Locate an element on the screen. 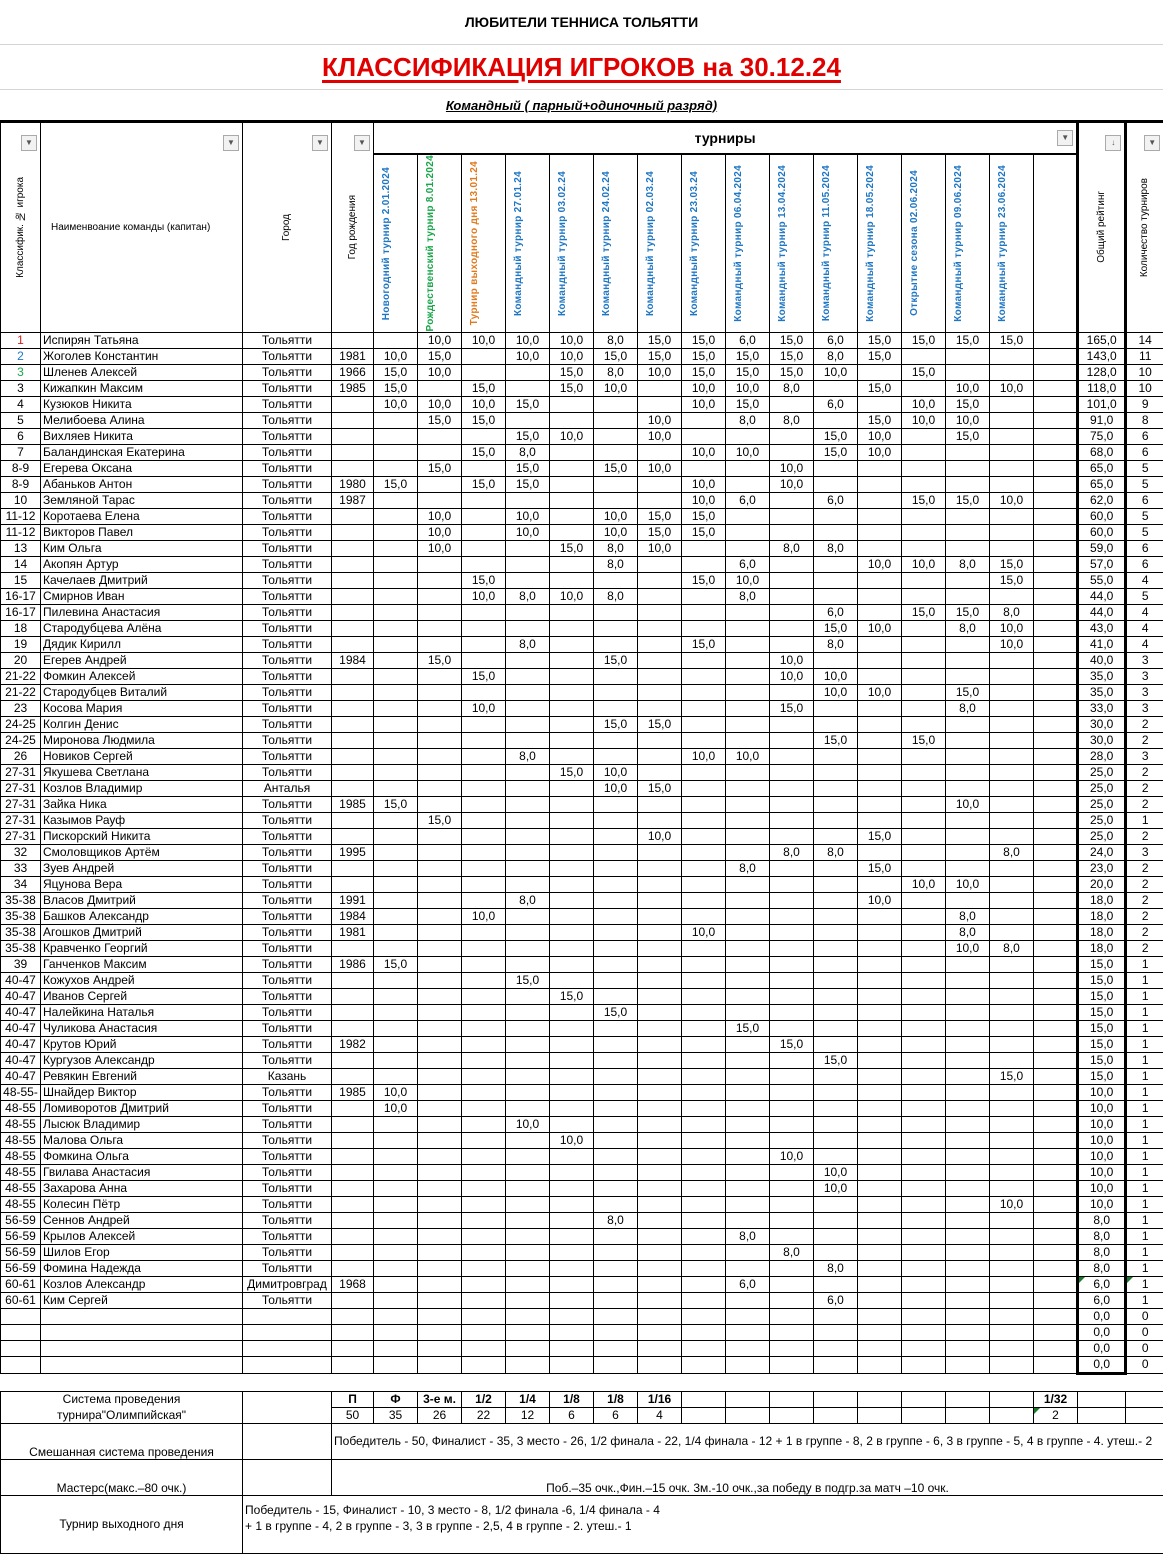 The width and height of the screenshot is (1163, 1554). header-city: ▼Город is located at coordinates (287, 227).